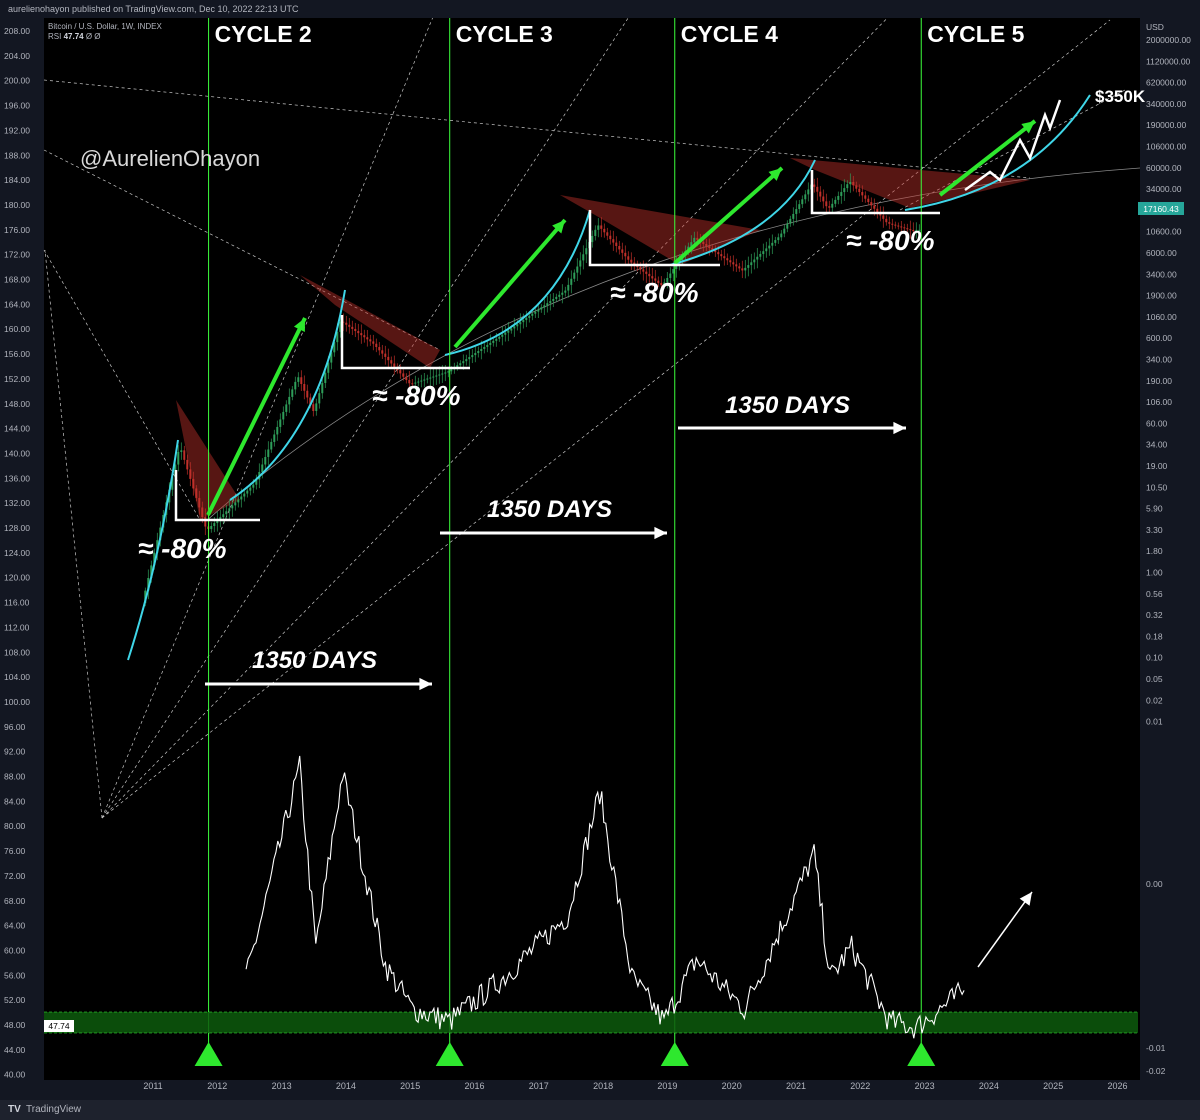 This screenshot has height=1120, width=1200. Describe the element at coordinates (17, 379) in the screenshot. I see `left-axis-tick: 152.00` at that location.